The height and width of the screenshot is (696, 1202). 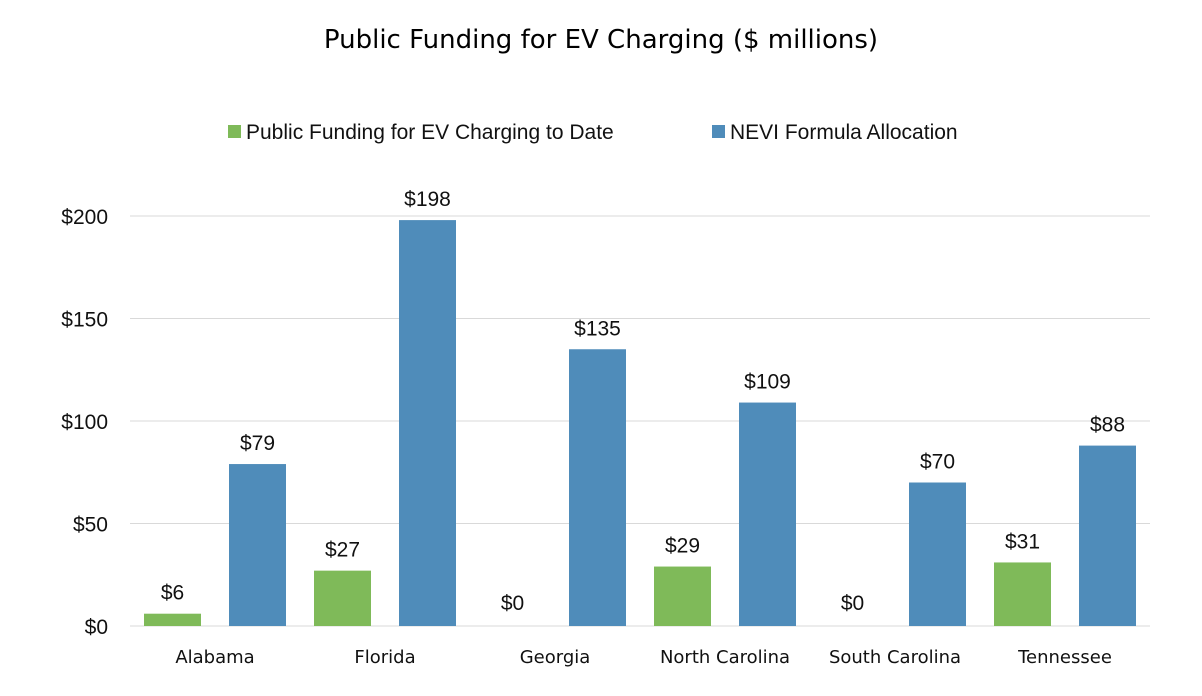 What do you see at coordinates (725, 657) in the screenshot?
I see `x-category-label: North Carolina` at bounding box center [725, 657].